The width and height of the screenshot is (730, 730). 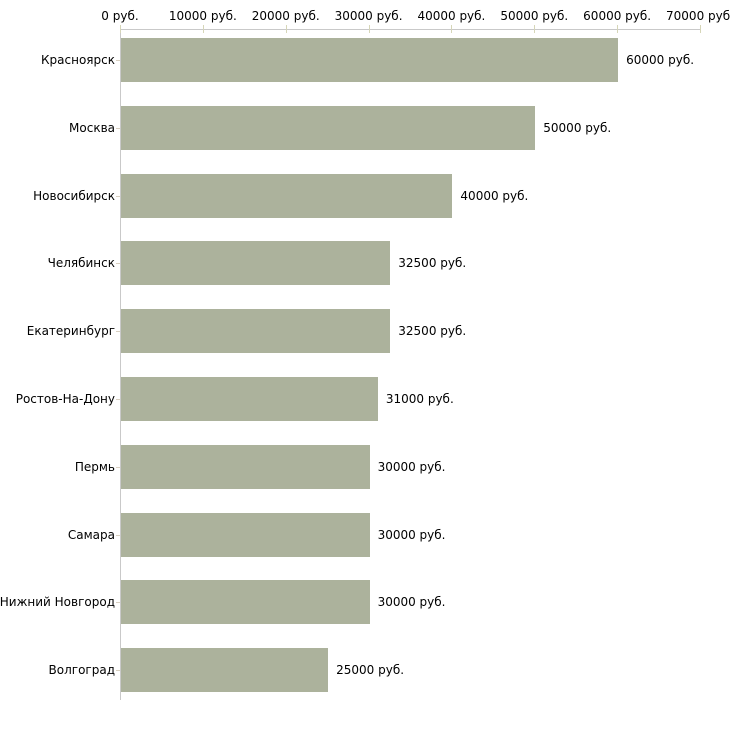 I want to click on category-label: Ростов-На-Дону, so click(x=65, y=399).